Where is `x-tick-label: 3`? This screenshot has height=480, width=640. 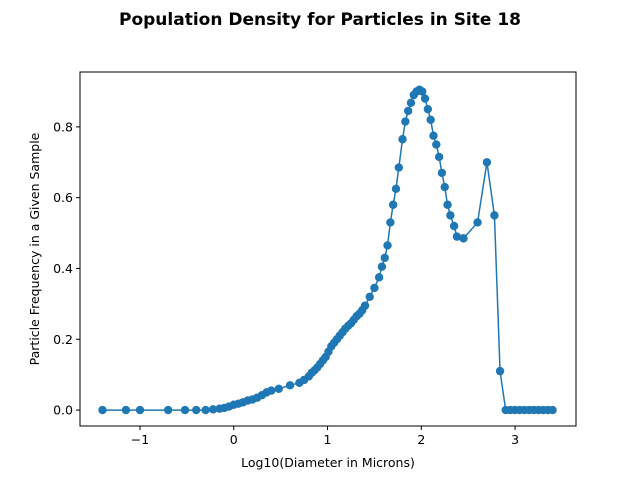
x-tick-label: 3 is located at coordinates (515, 439).